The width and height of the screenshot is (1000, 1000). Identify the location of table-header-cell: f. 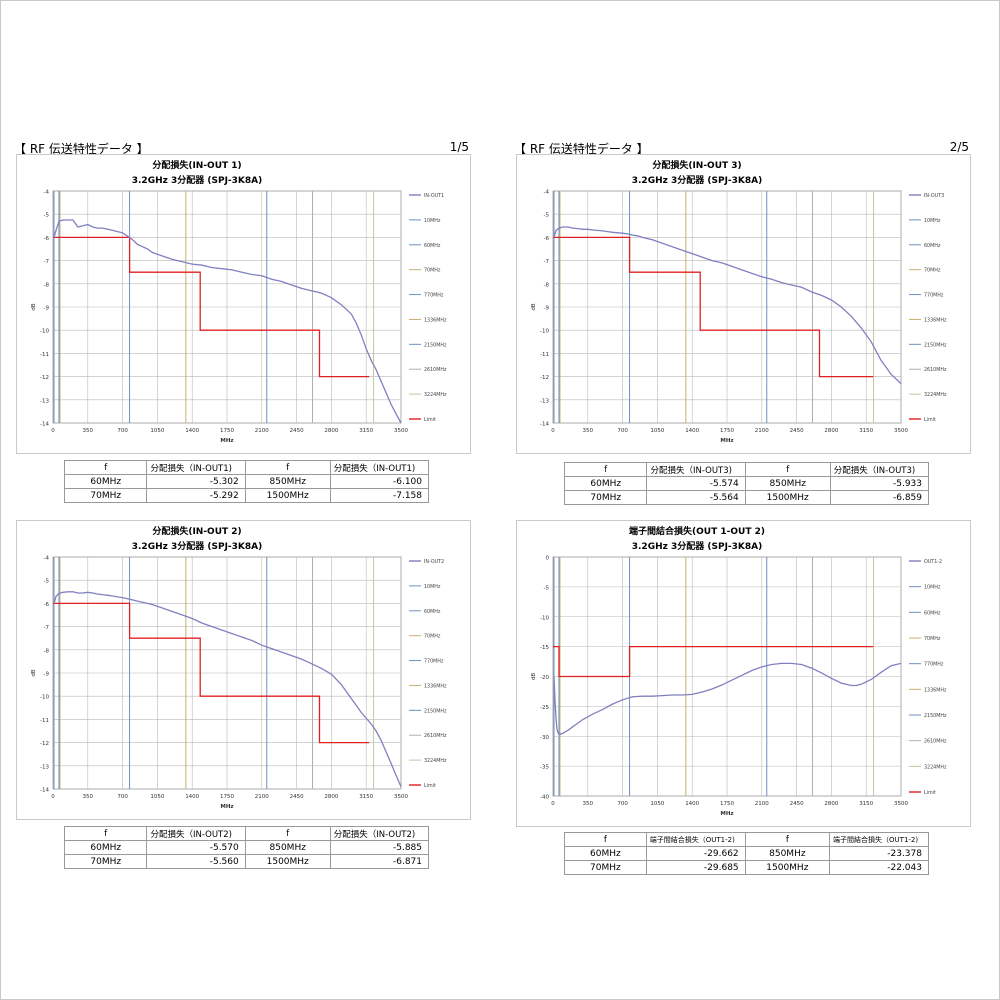
(605, 839).